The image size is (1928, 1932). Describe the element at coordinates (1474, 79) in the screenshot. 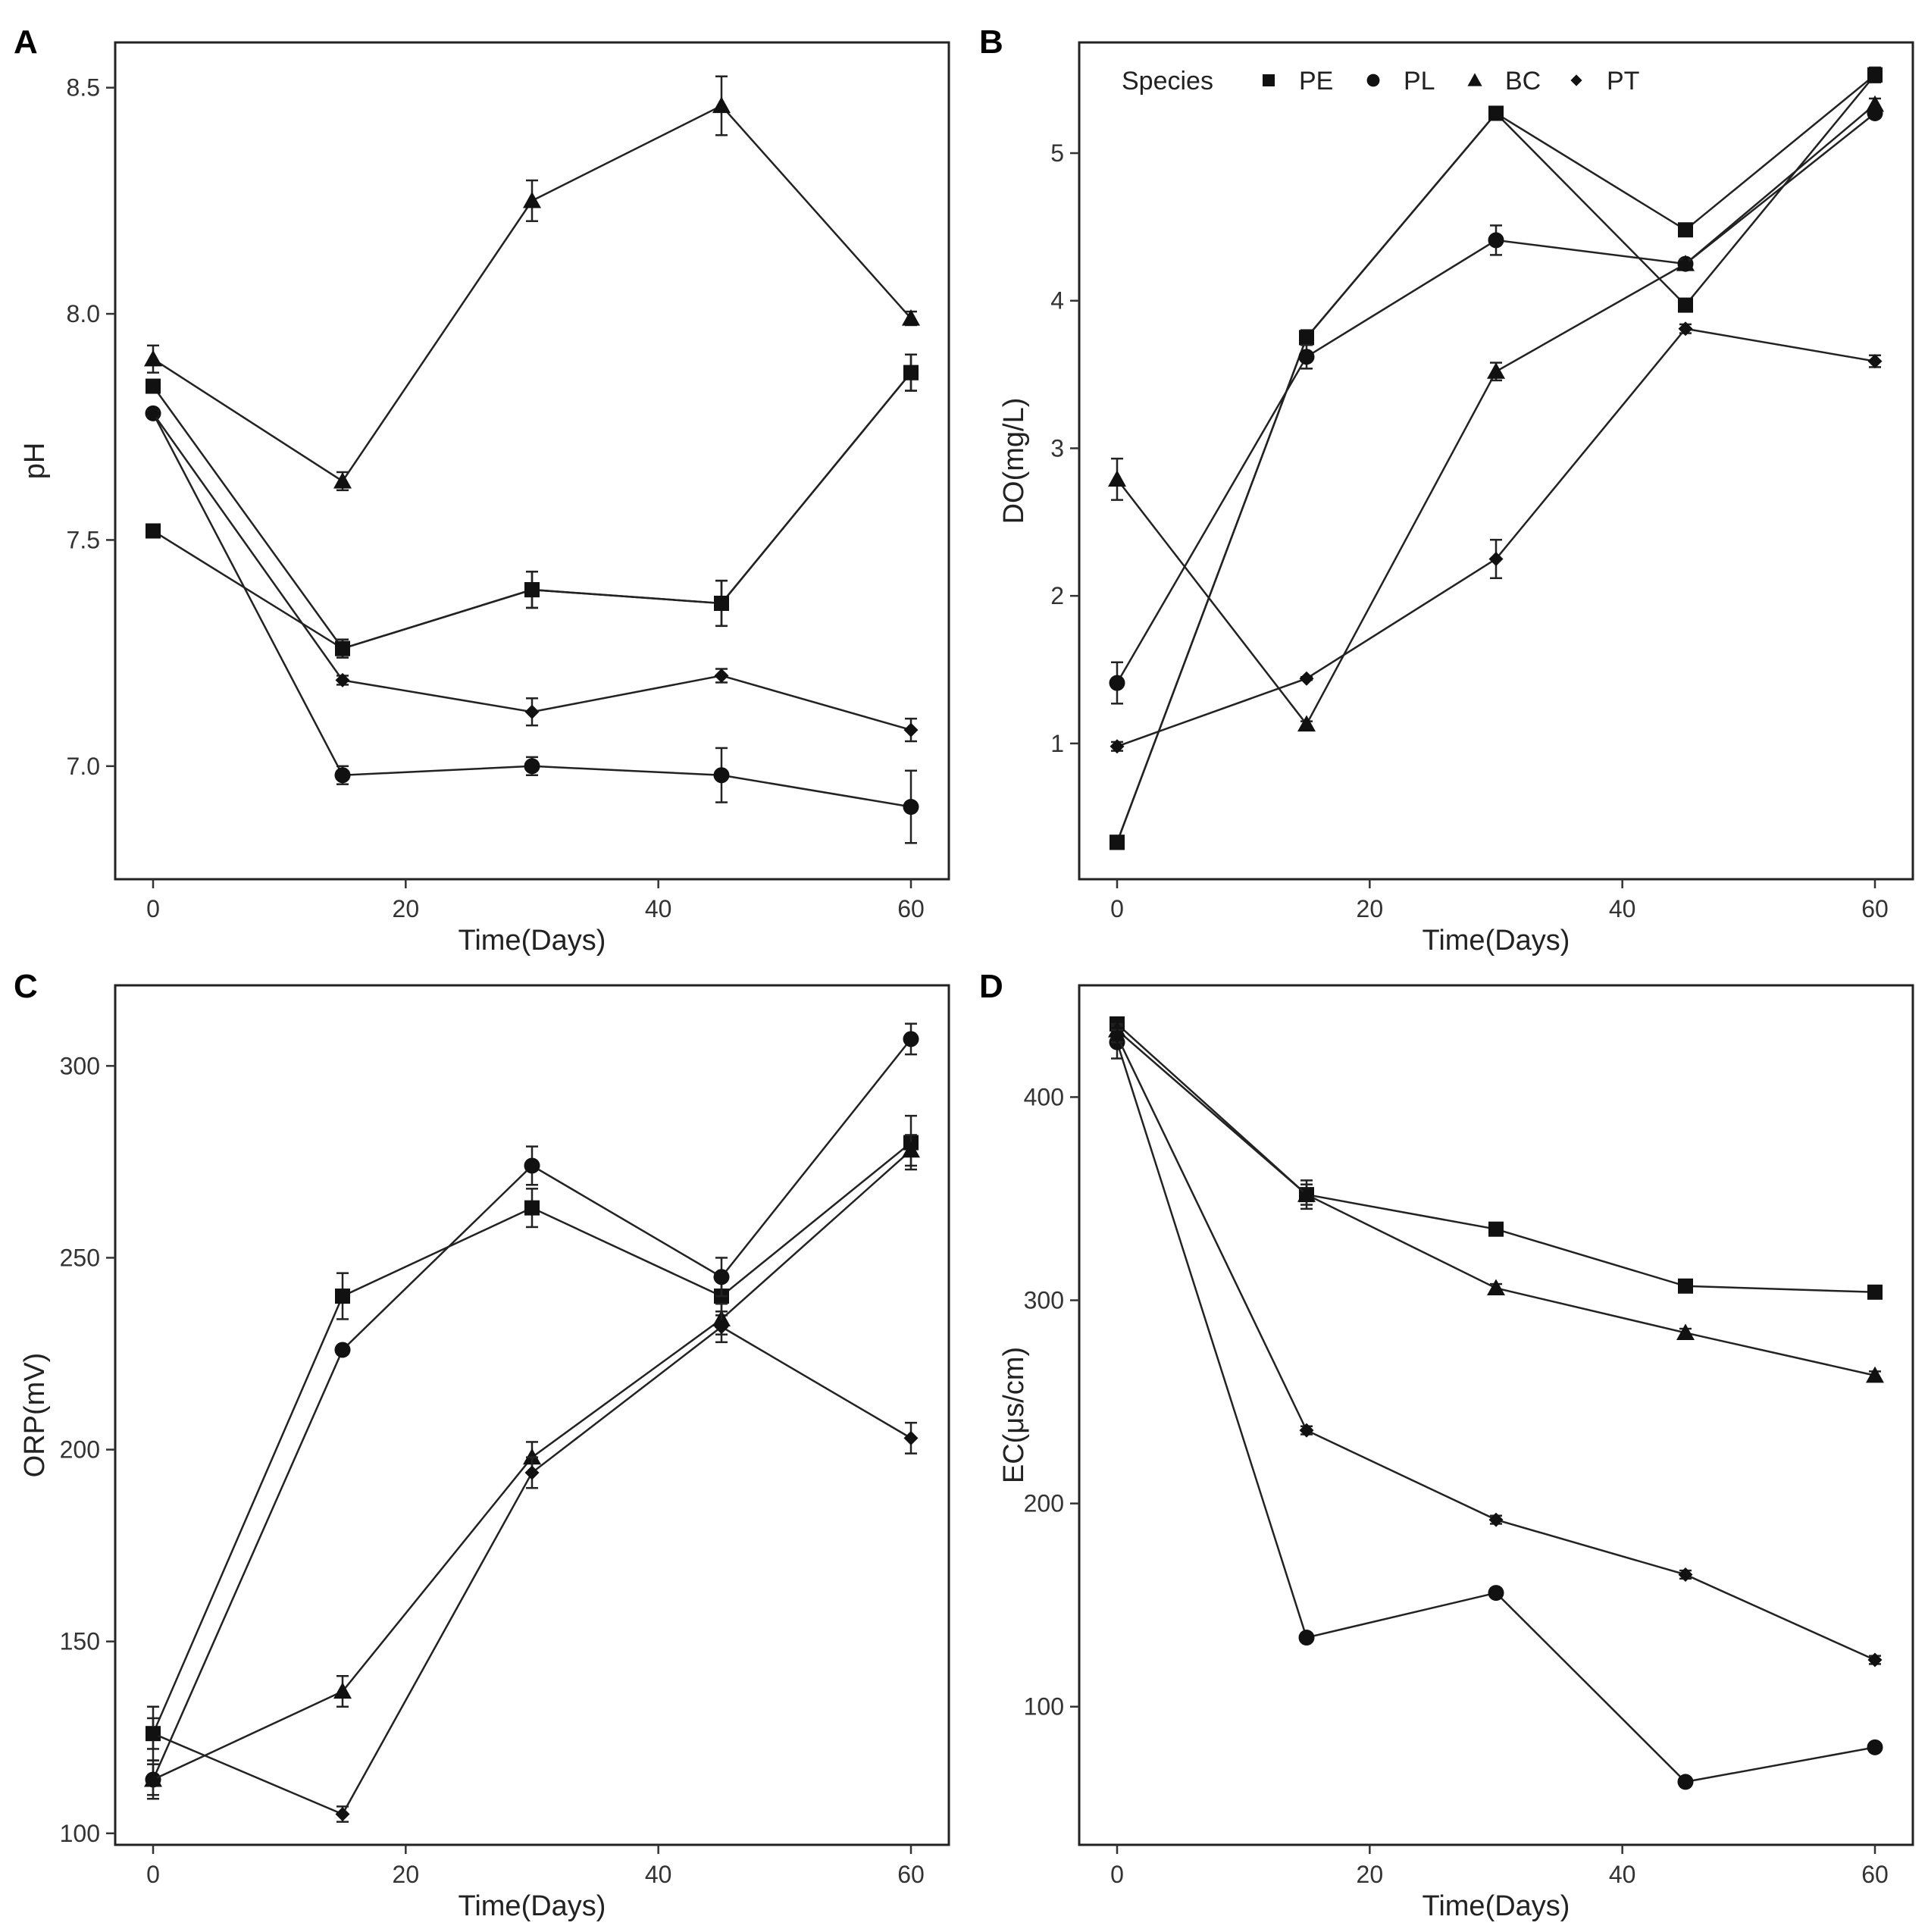

I see `legend-marker-bc` at that location.